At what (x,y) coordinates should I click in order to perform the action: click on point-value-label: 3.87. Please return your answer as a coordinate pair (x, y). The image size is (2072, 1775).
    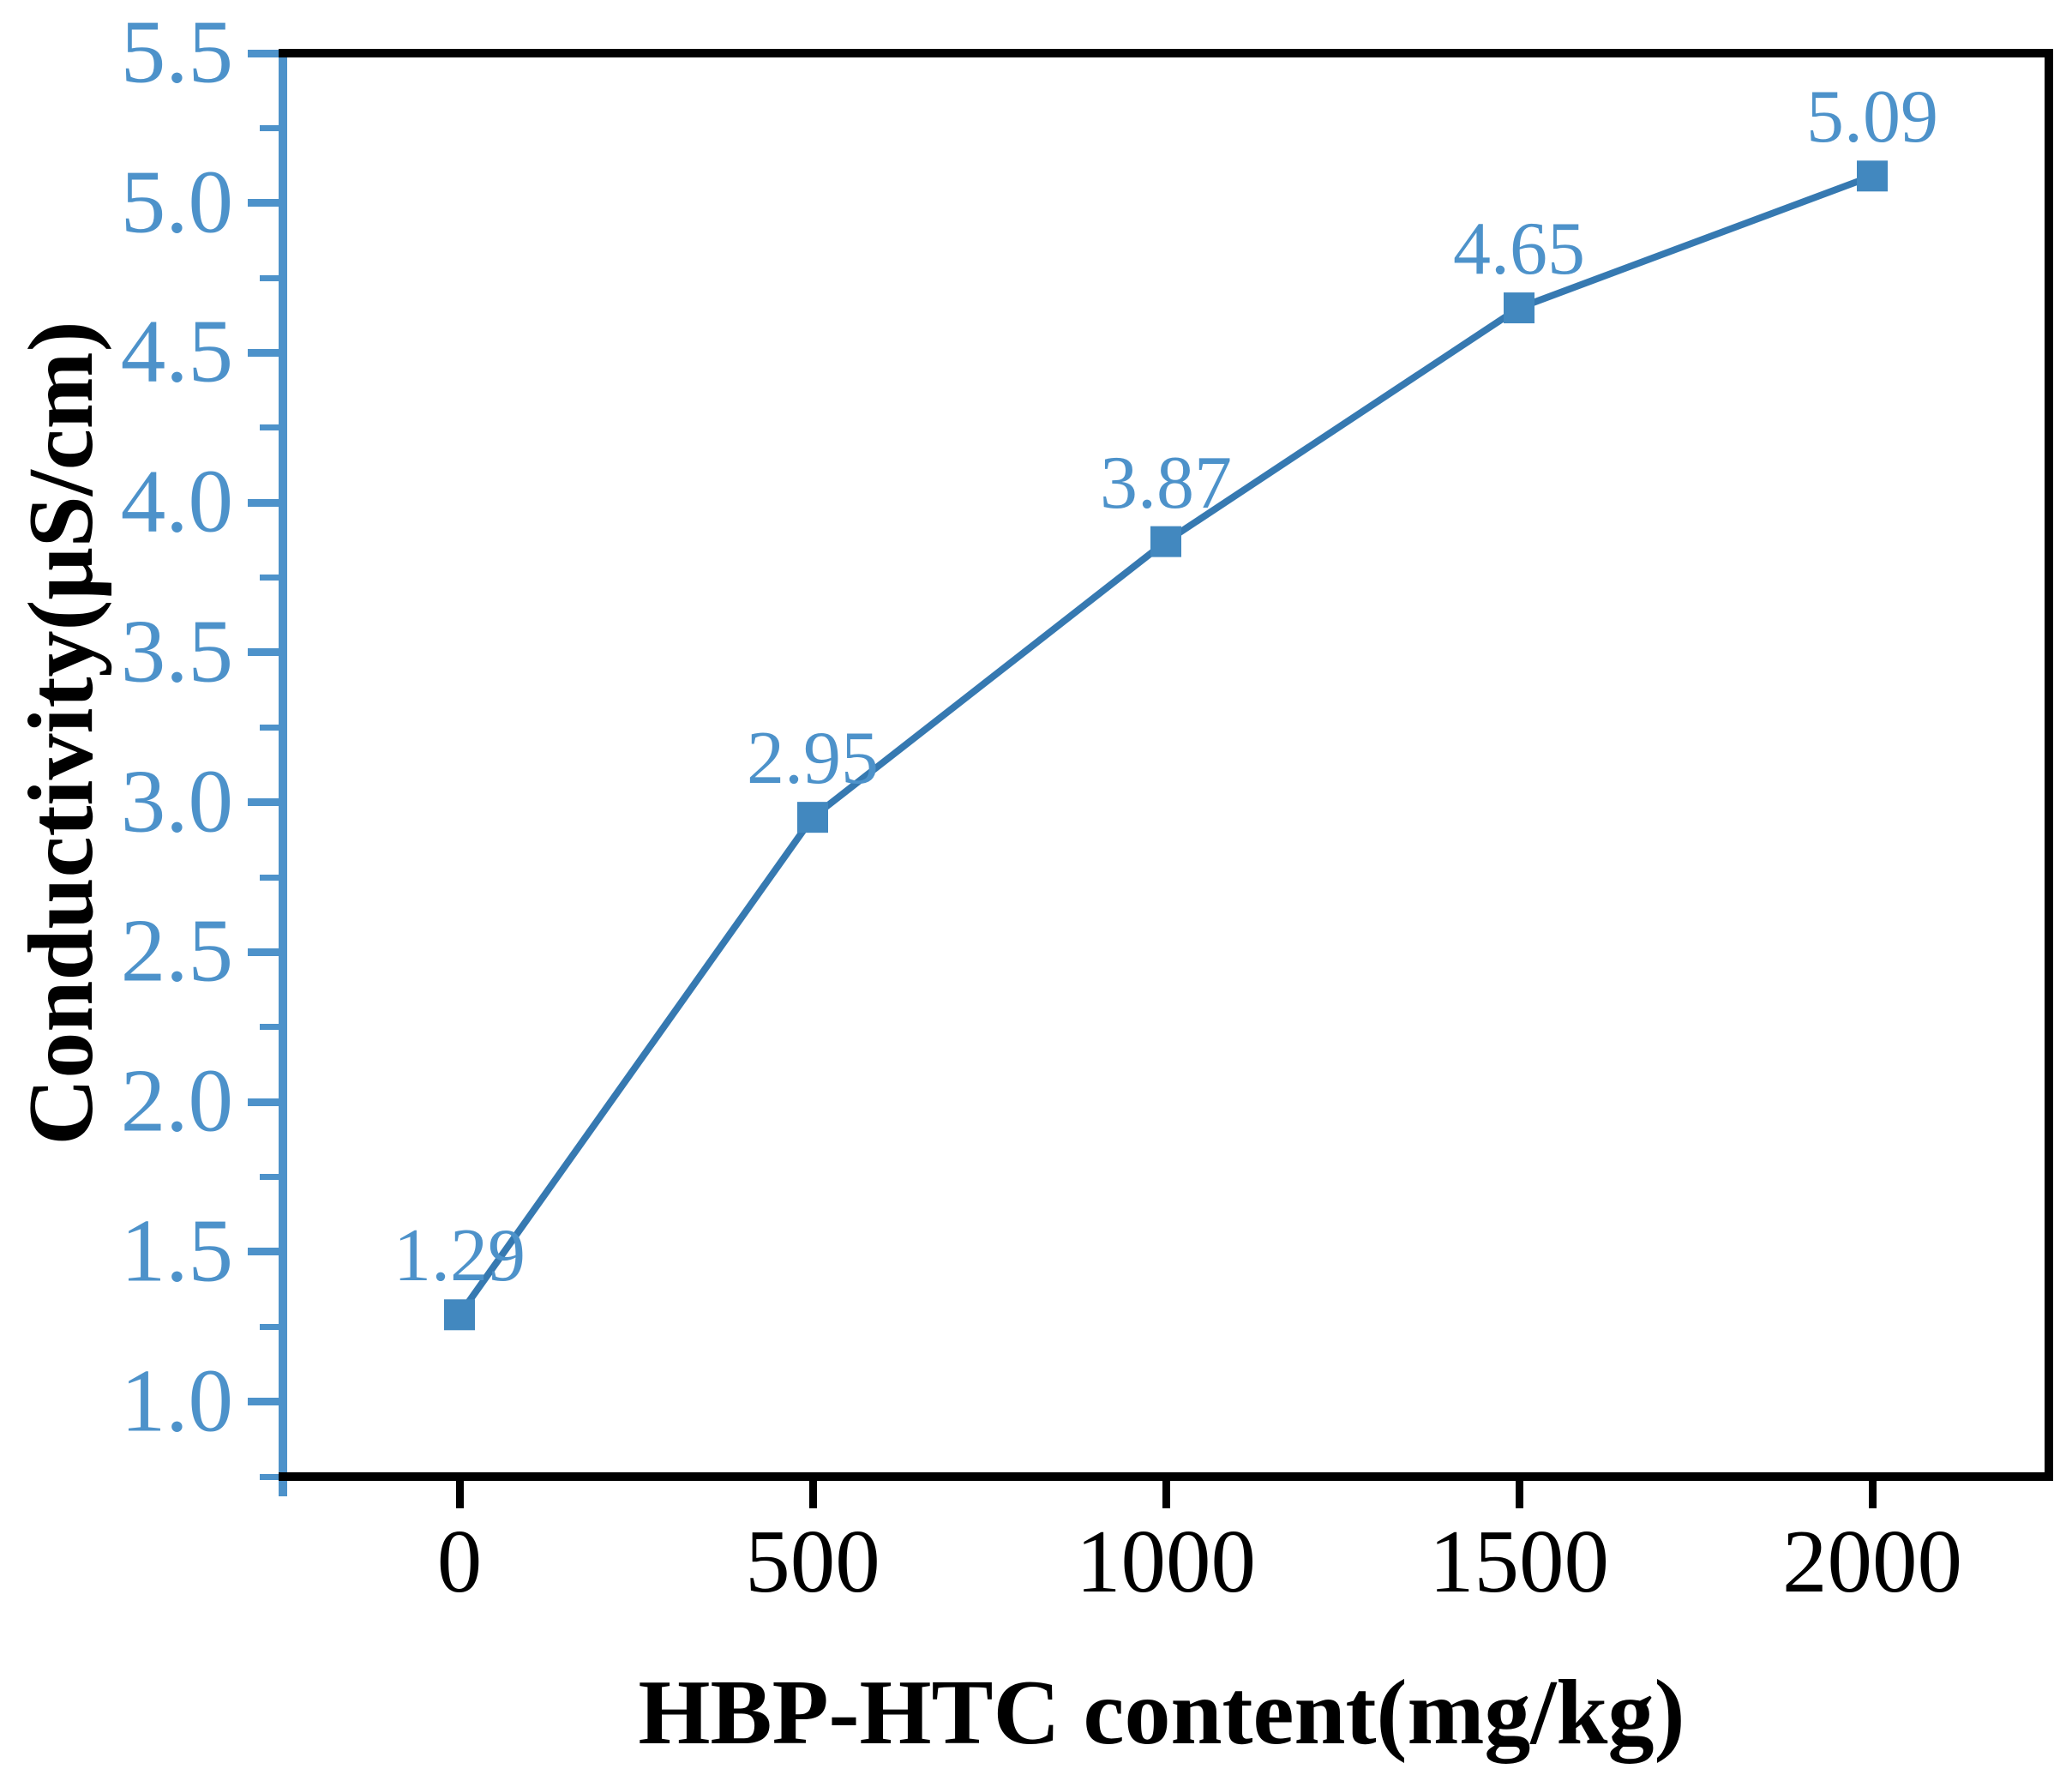
    Looking at the image, I should click on (1166, 483).